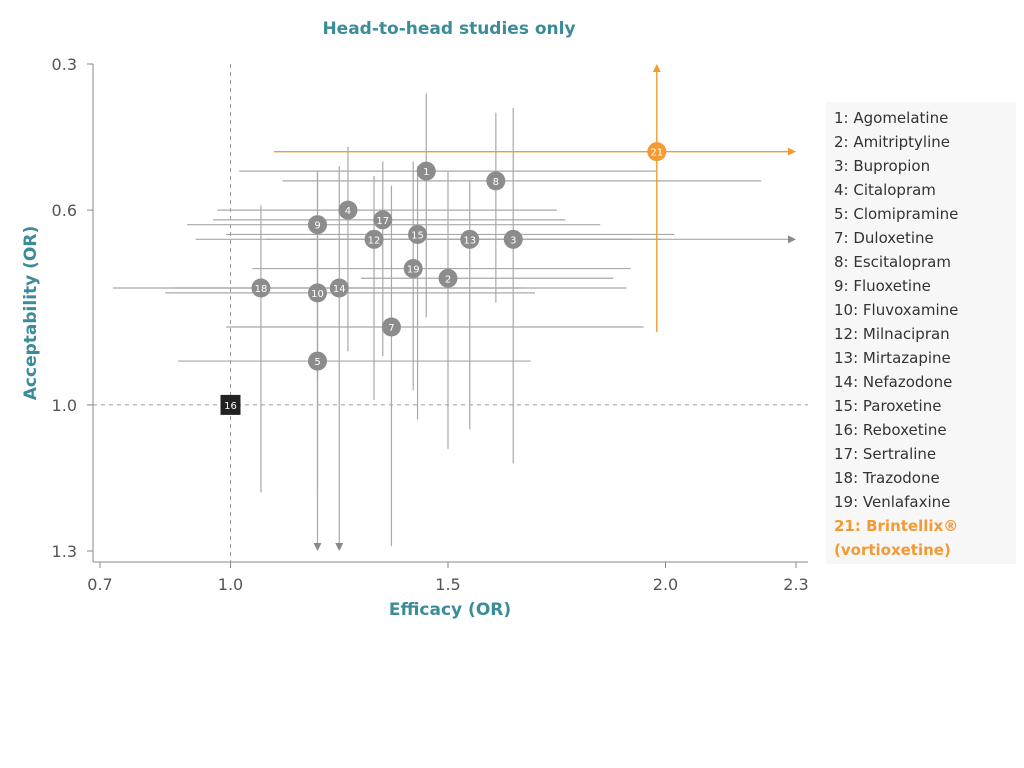 Image resolution: width=1024 pixels, height=768 pixels. I want to click on legend-item: 2: Amitriptyline, so click(892, 142).